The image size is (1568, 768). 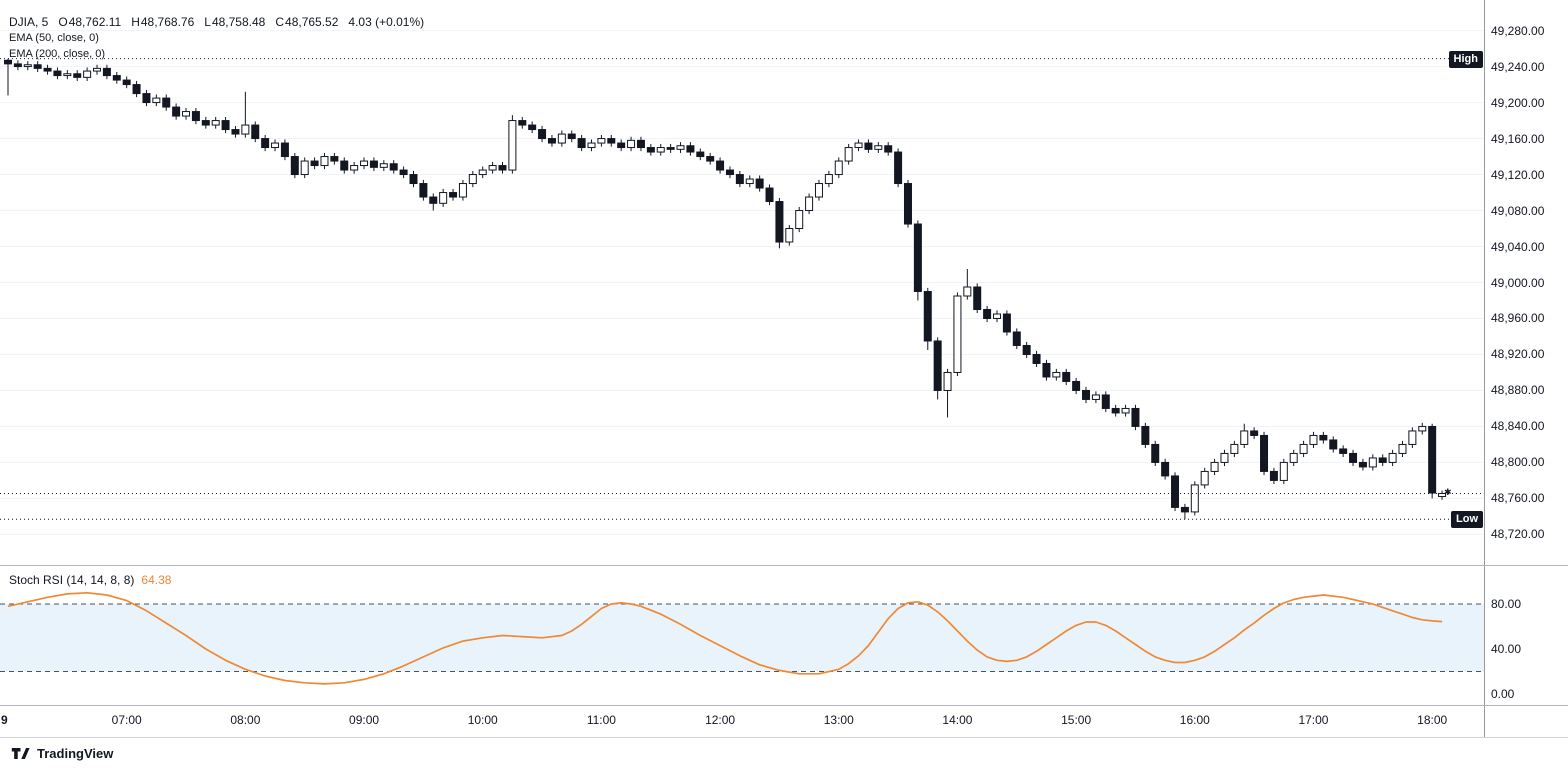 I want to click on time-axis-label: 07:00, so click(x=126, y=720).